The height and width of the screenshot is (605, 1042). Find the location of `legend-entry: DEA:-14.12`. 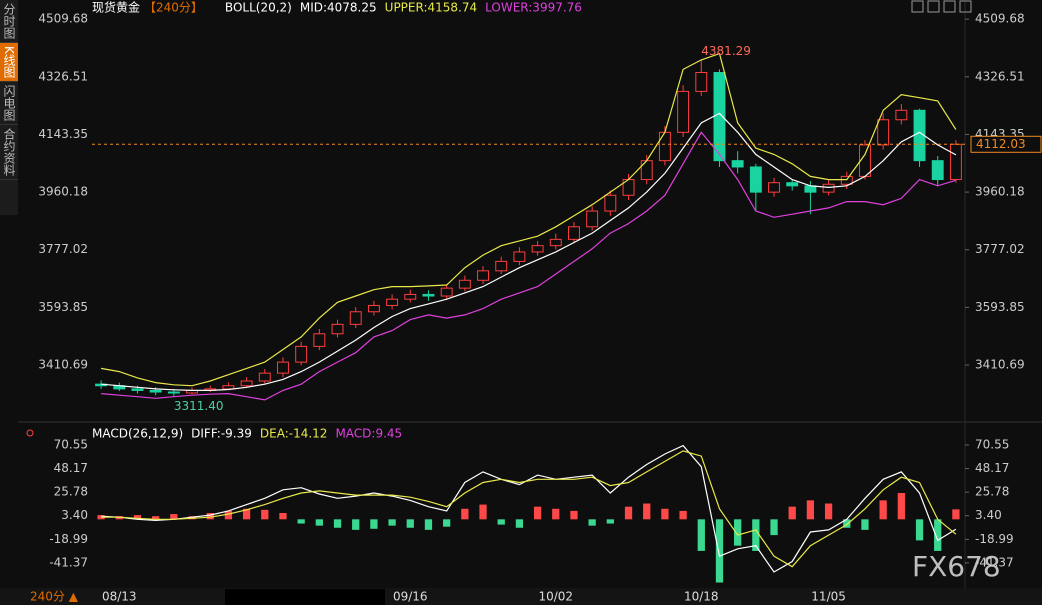

legend-entry: DEA:-14.12 is located at coordinates (294, 434).